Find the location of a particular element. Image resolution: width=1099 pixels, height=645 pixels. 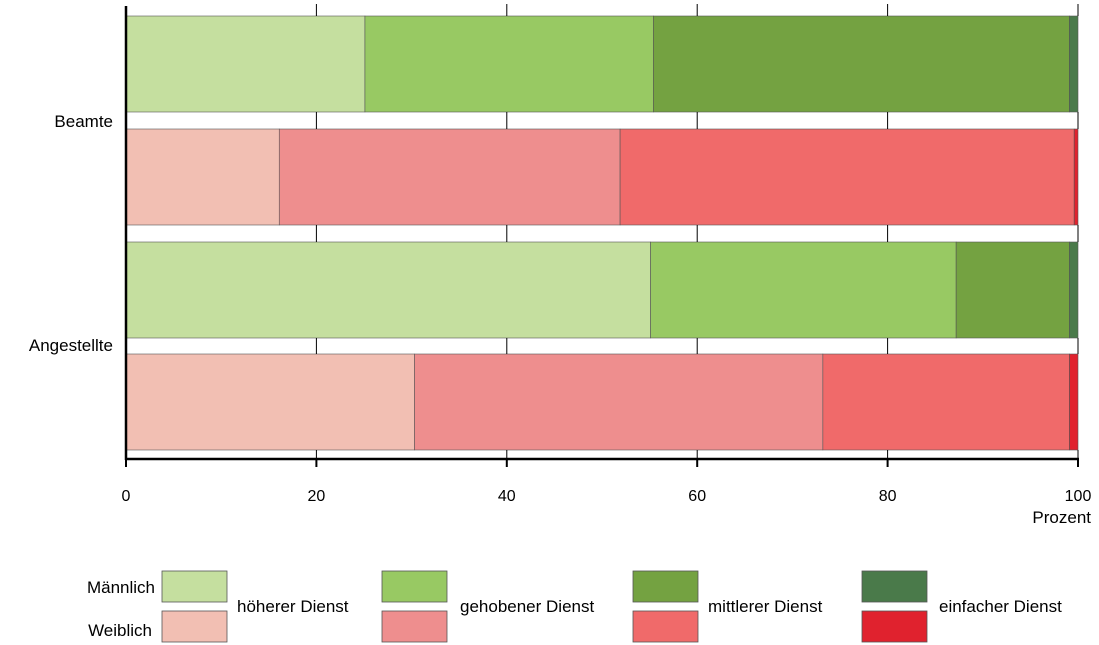

bar-angestellte-männlich-seg-2 is located at coordinates (1012, 290).